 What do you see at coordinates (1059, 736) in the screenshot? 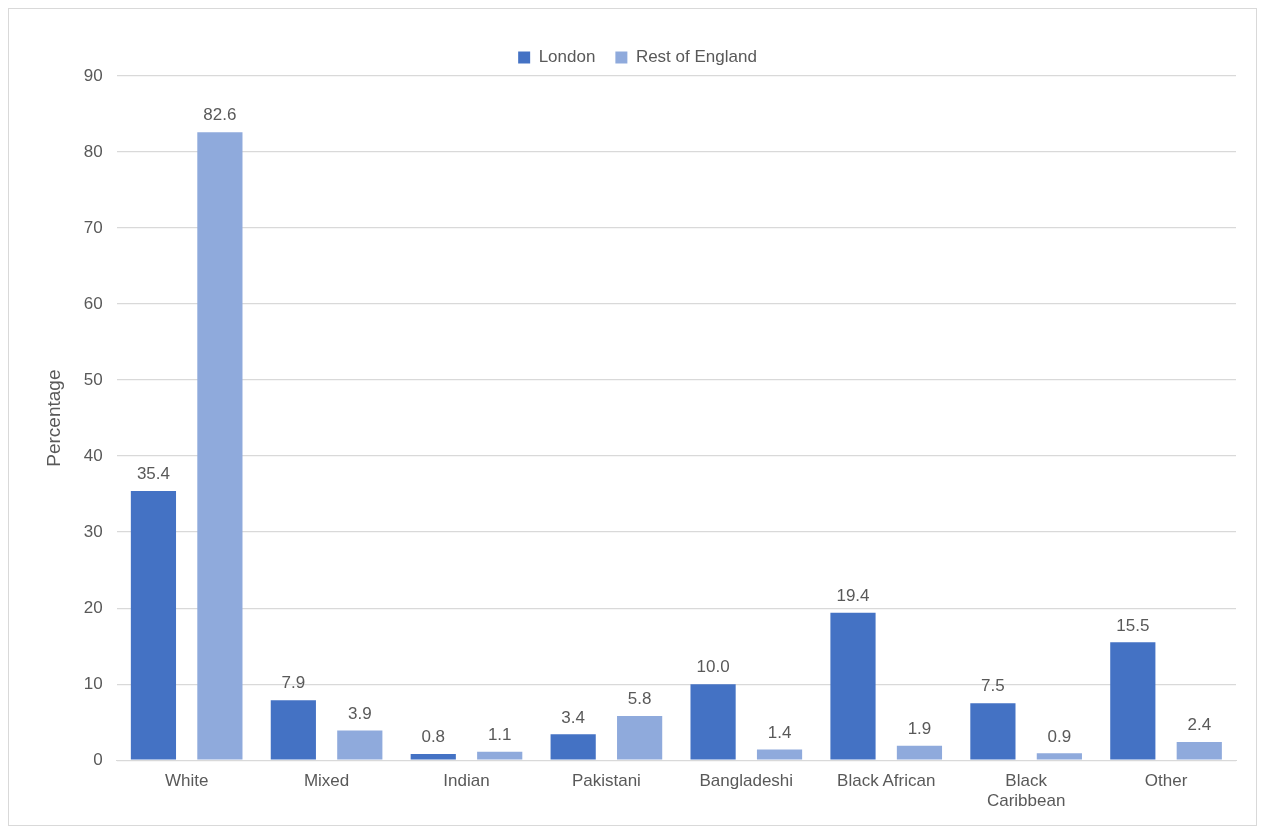
I see `data-label: 0.9` at bounding box center [1059, 736].